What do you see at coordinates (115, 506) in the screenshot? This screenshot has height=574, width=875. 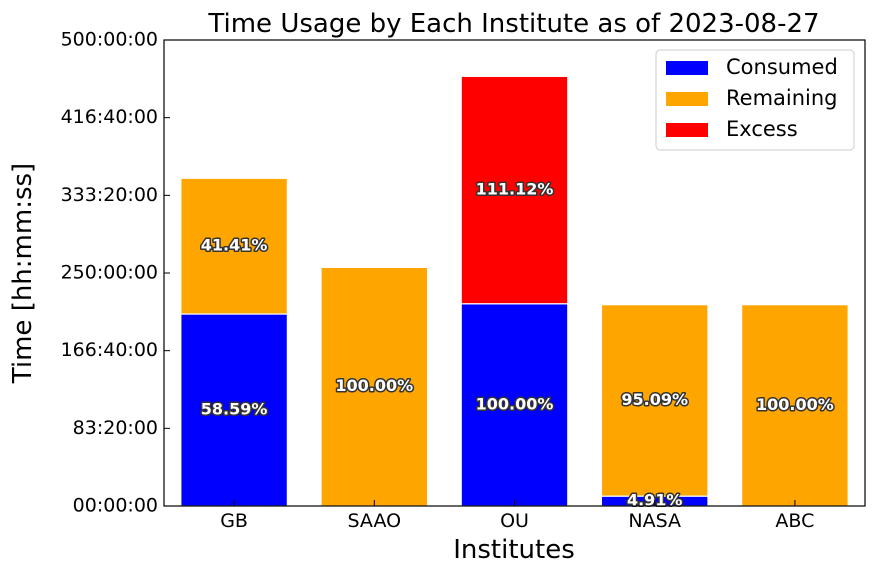 I see `y-tick-label: 00:00:00` at bounding box center [115, 506].